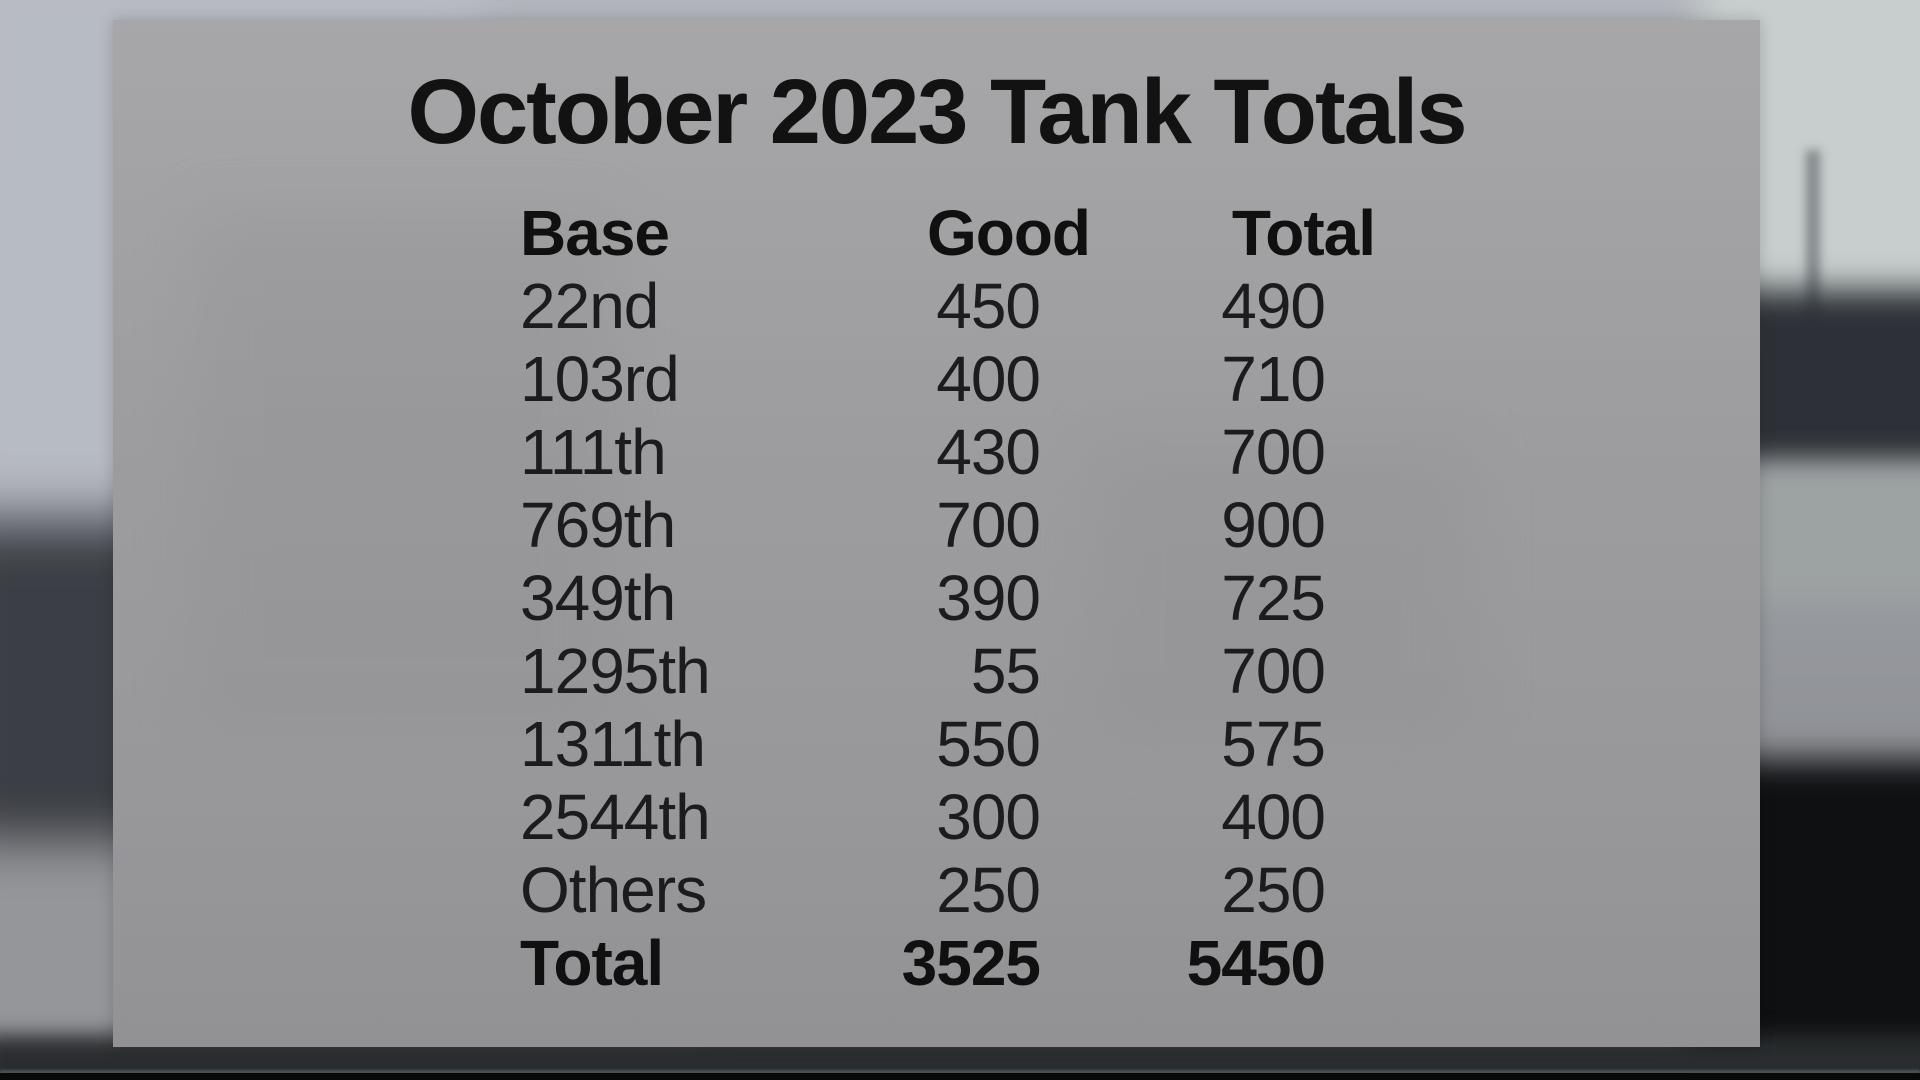 Image resolution: width=1920 pixels, height=1080 pixels. I want to click on bottom-accent-line, so click(960, 1072).